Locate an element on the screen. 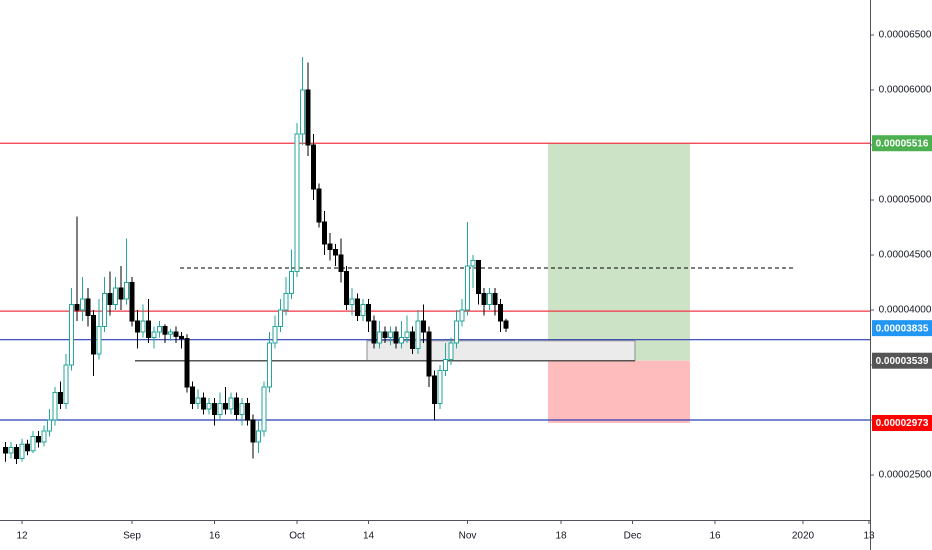  y-tick-label: 0.00004000 is located at coordinates (905, 310).